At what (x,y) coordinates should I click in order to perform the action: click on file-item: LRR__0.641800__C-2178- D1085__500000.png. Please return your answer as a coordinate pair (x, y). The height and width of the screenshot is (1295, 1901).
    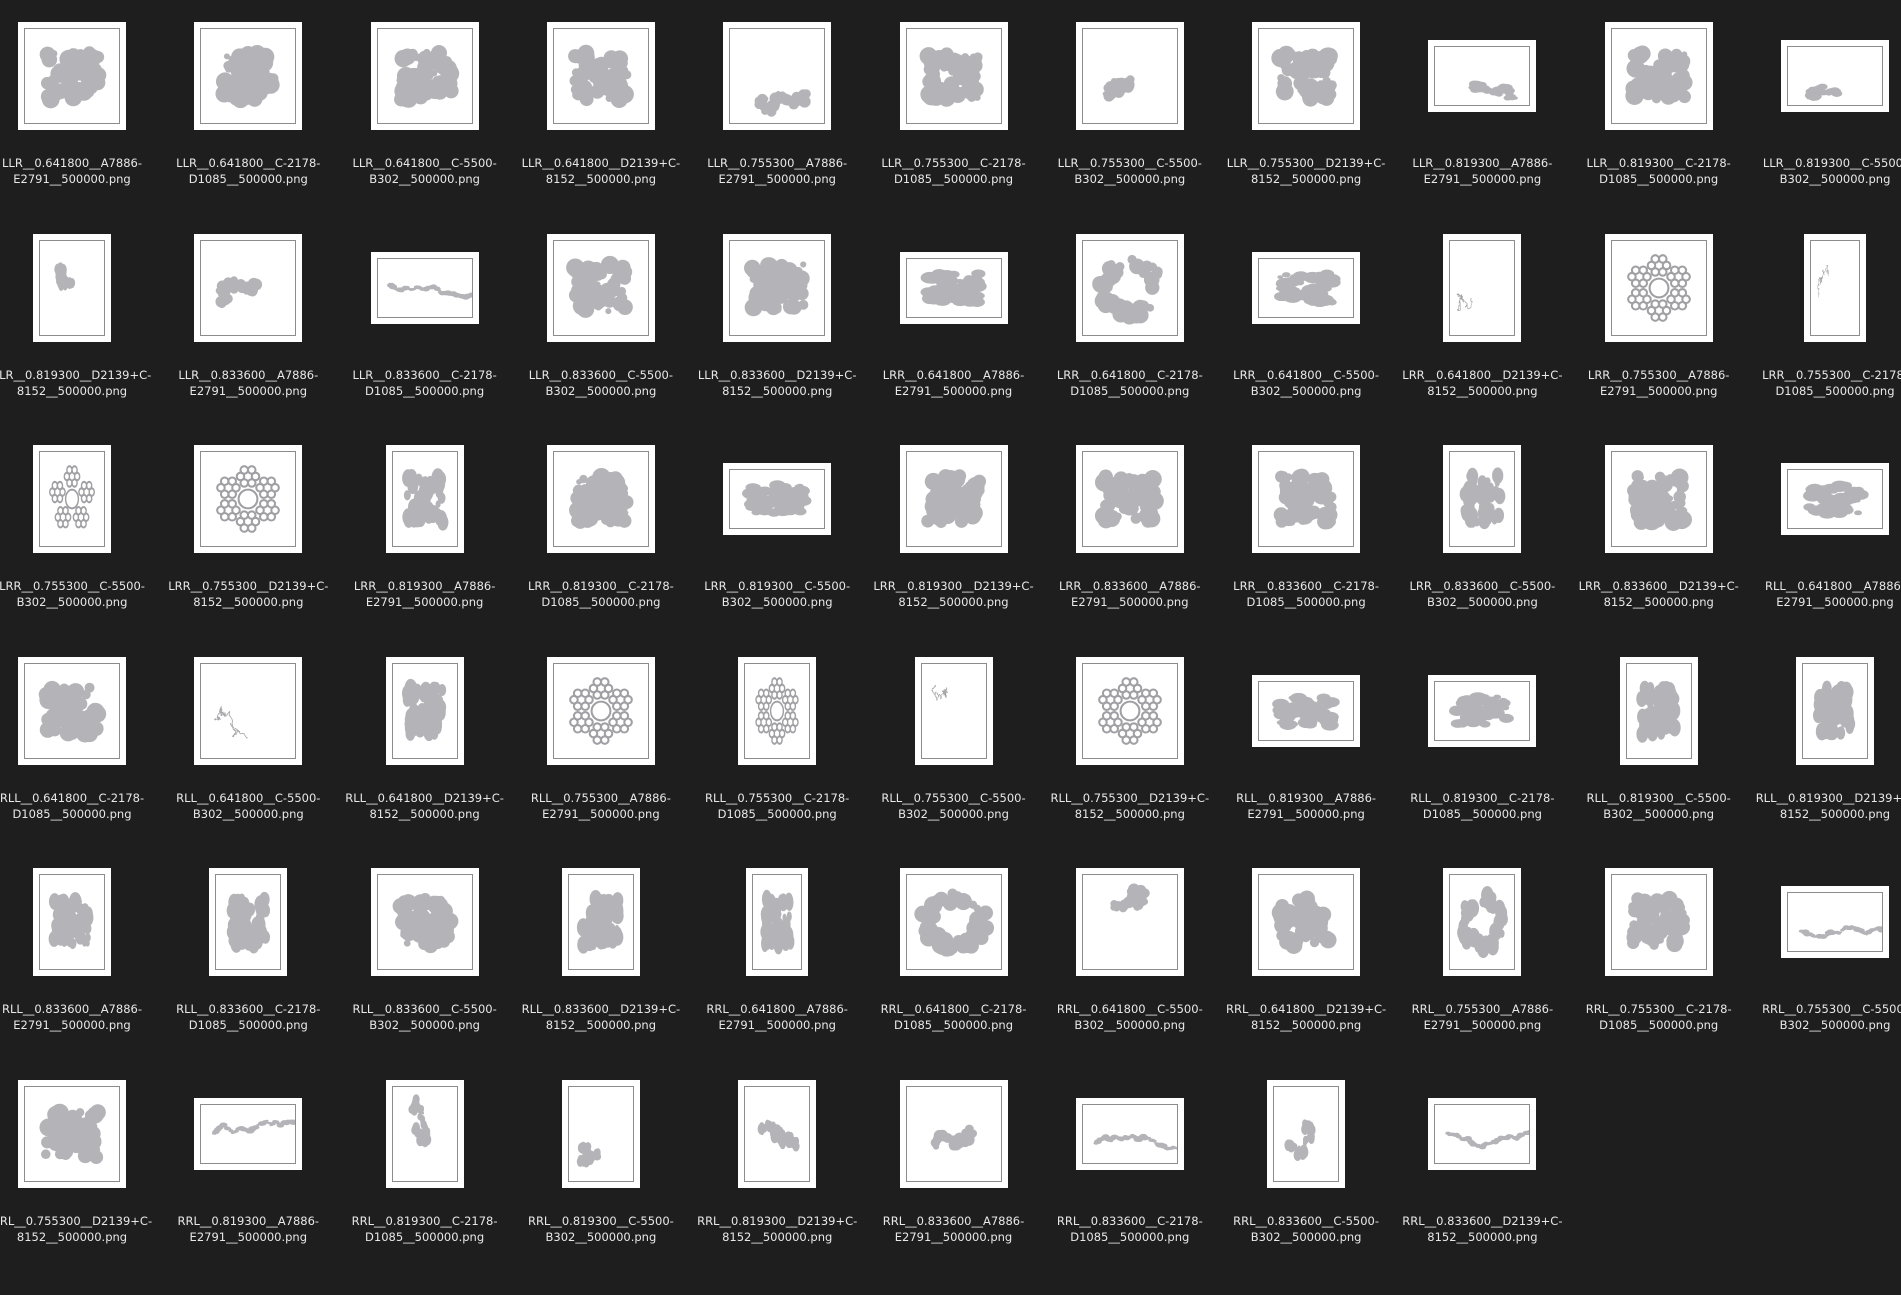
    Looking at the image, I should click on (1129, 319).